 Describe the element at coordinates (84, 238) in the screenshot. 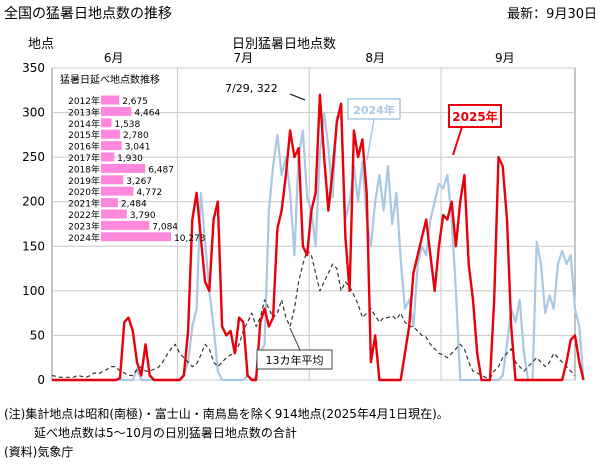

I see `inset-year-label: 2024年` at that location.